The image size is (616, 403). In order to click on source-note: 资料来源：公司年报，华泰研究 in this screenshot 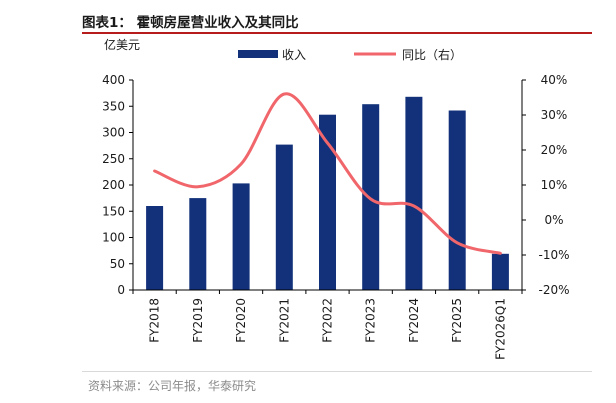, I will do `click(172, 386)`.